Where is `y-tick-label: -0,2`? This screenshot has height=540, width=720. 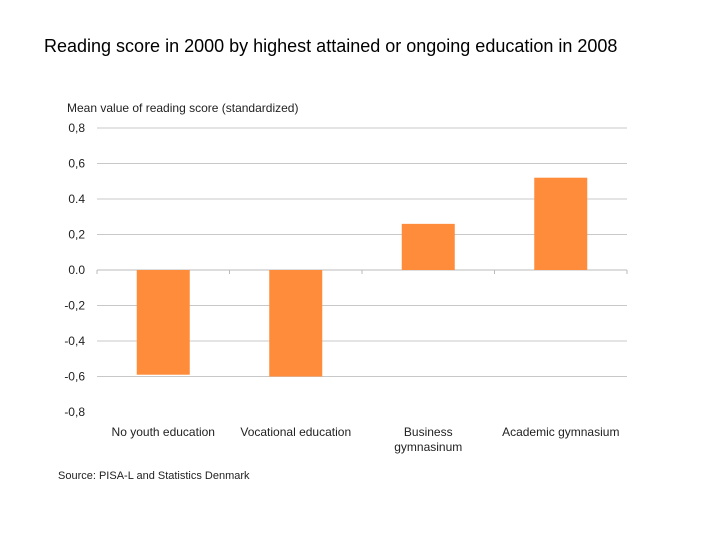
y-tick-label: -0,2 is located at coordinates (74, 306).